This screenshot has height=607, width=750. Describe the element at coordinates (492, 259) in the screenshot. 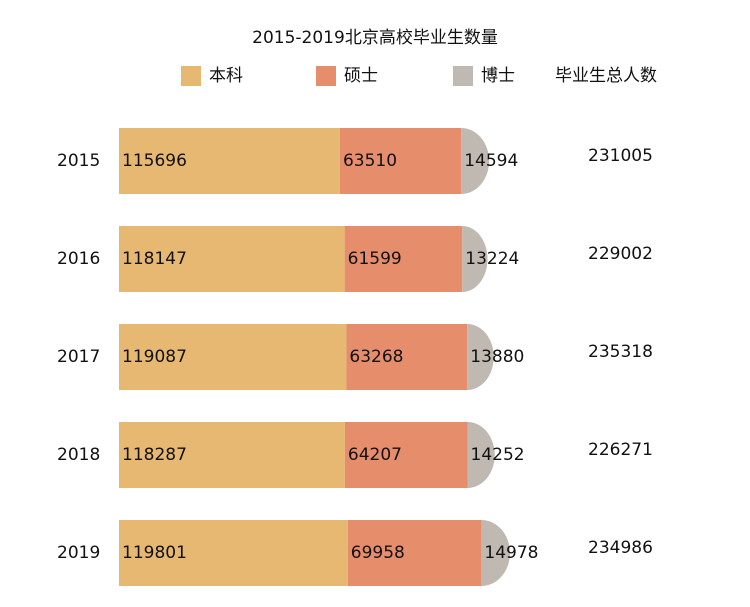

I see `data-label: 13224` at that location.